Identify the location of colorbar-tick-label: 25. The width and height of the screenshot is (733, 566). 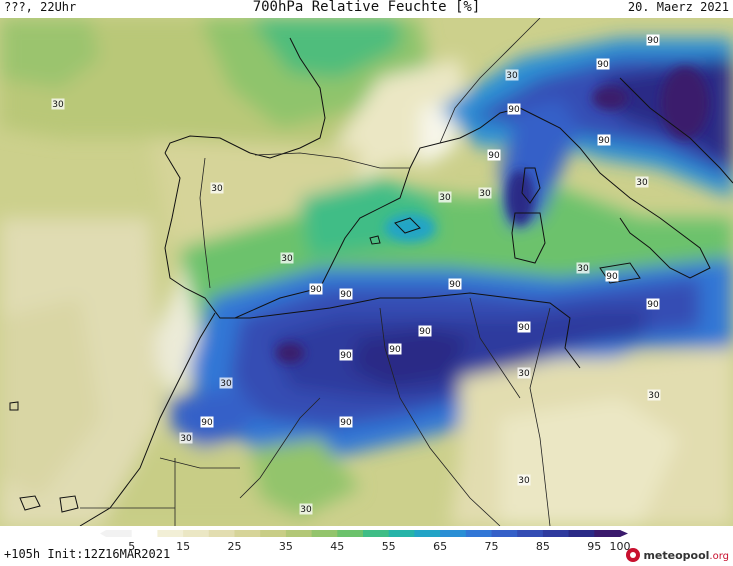
(235, 546).